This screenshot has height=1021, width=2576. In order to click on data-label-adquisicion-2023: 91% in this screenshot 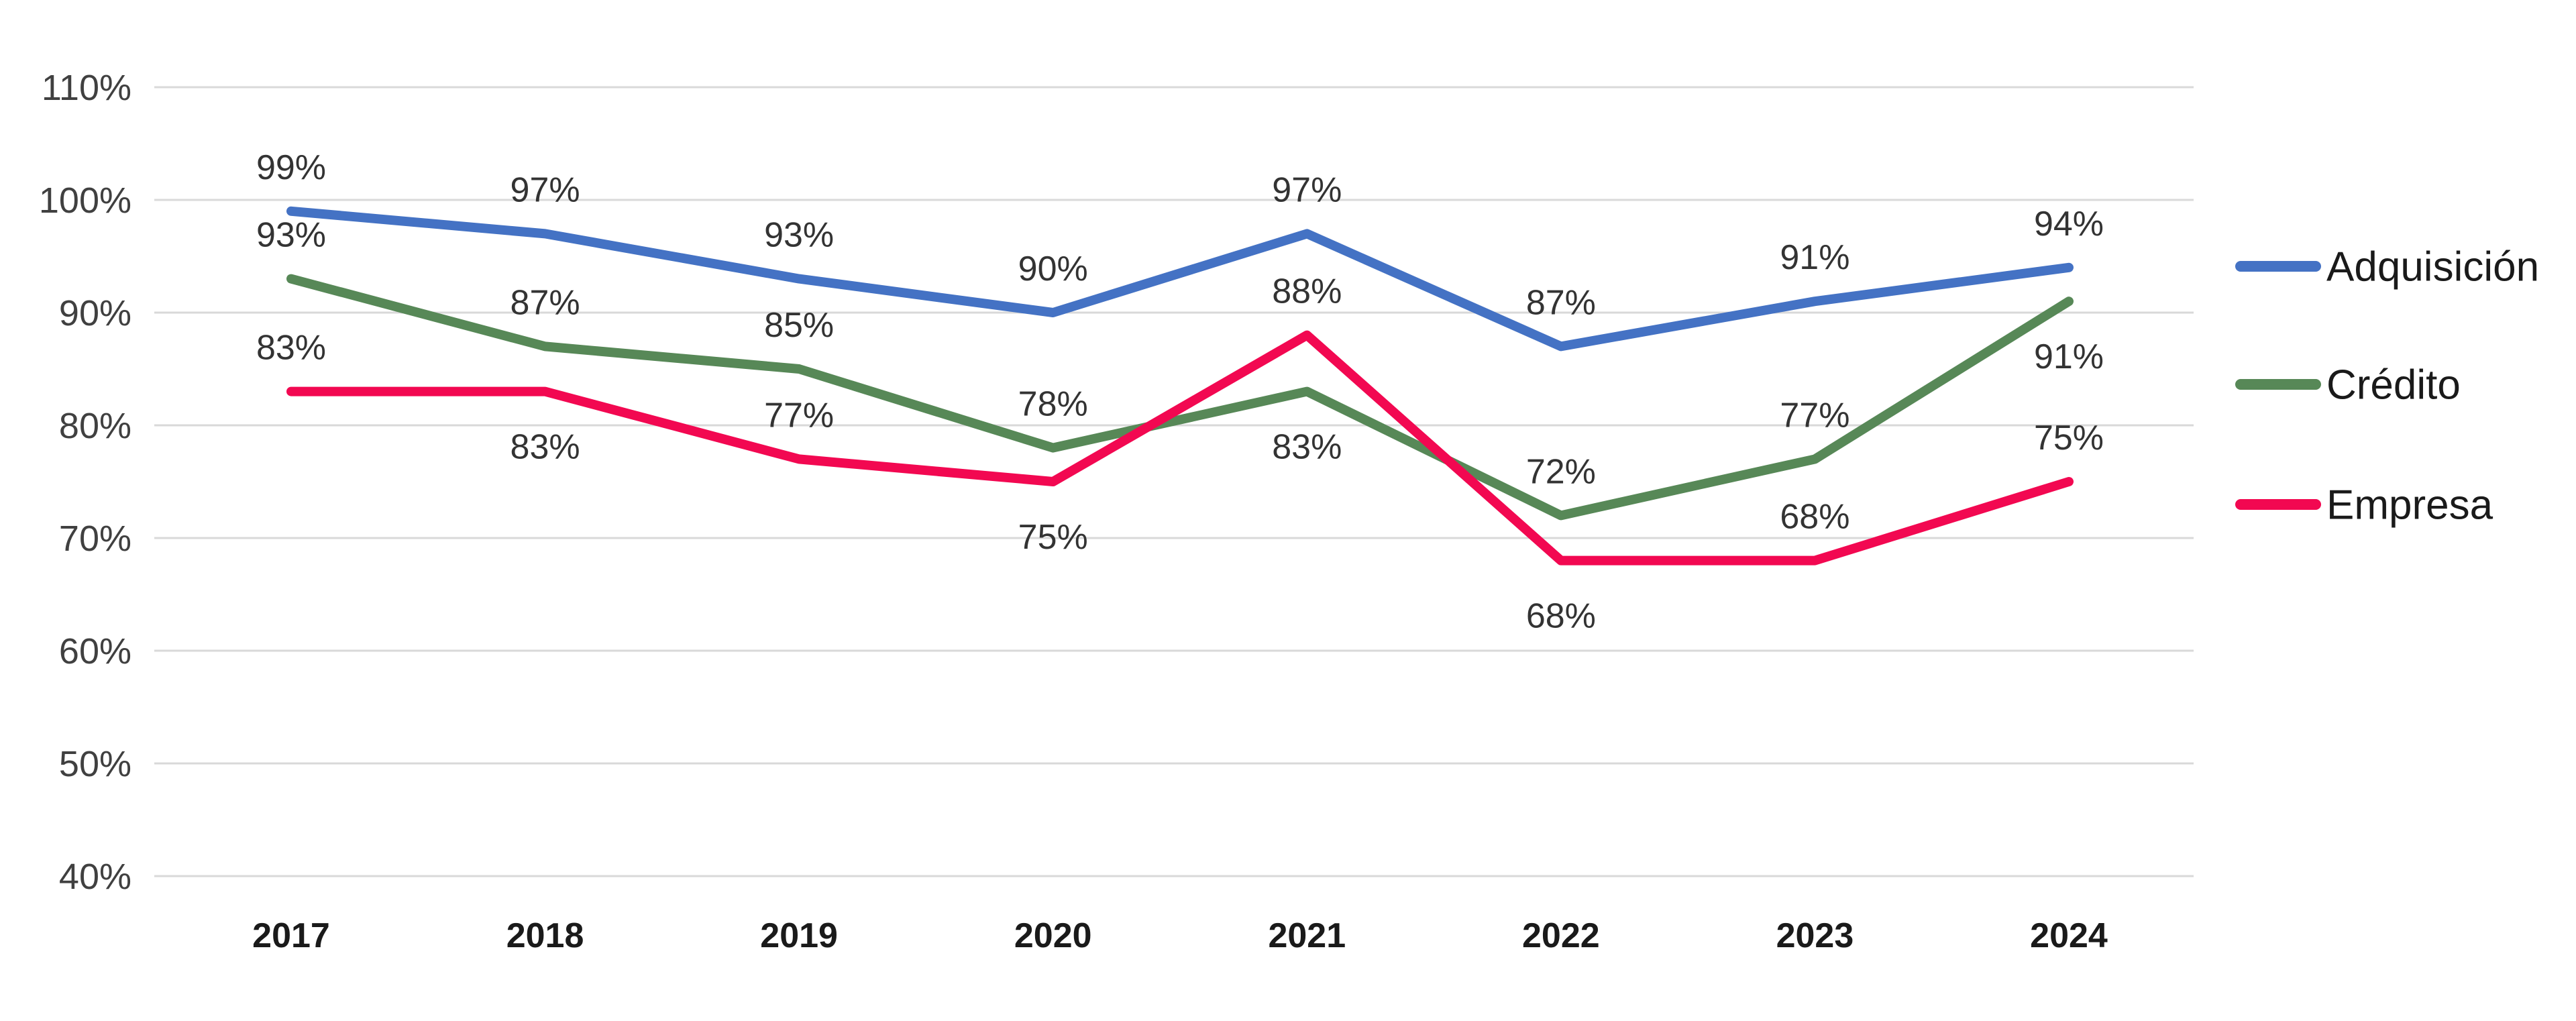, I will do `click(1814, 257)`.